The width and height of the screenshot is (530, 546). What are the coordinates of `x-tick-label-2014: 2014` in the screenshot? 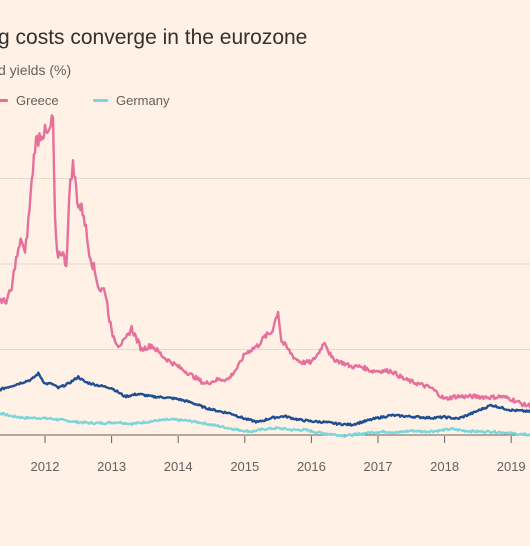 It's located at (178, 466).